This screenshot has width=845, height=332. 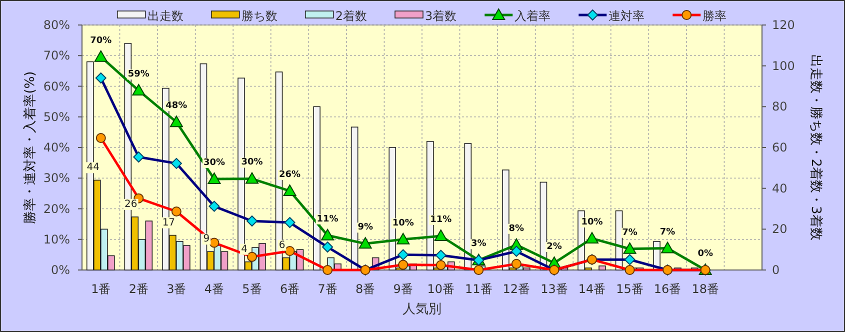 What do you see at coordinates (139, 75) in the screenshot?
I see `data-label: 59%` at bounding box center [139, 75].